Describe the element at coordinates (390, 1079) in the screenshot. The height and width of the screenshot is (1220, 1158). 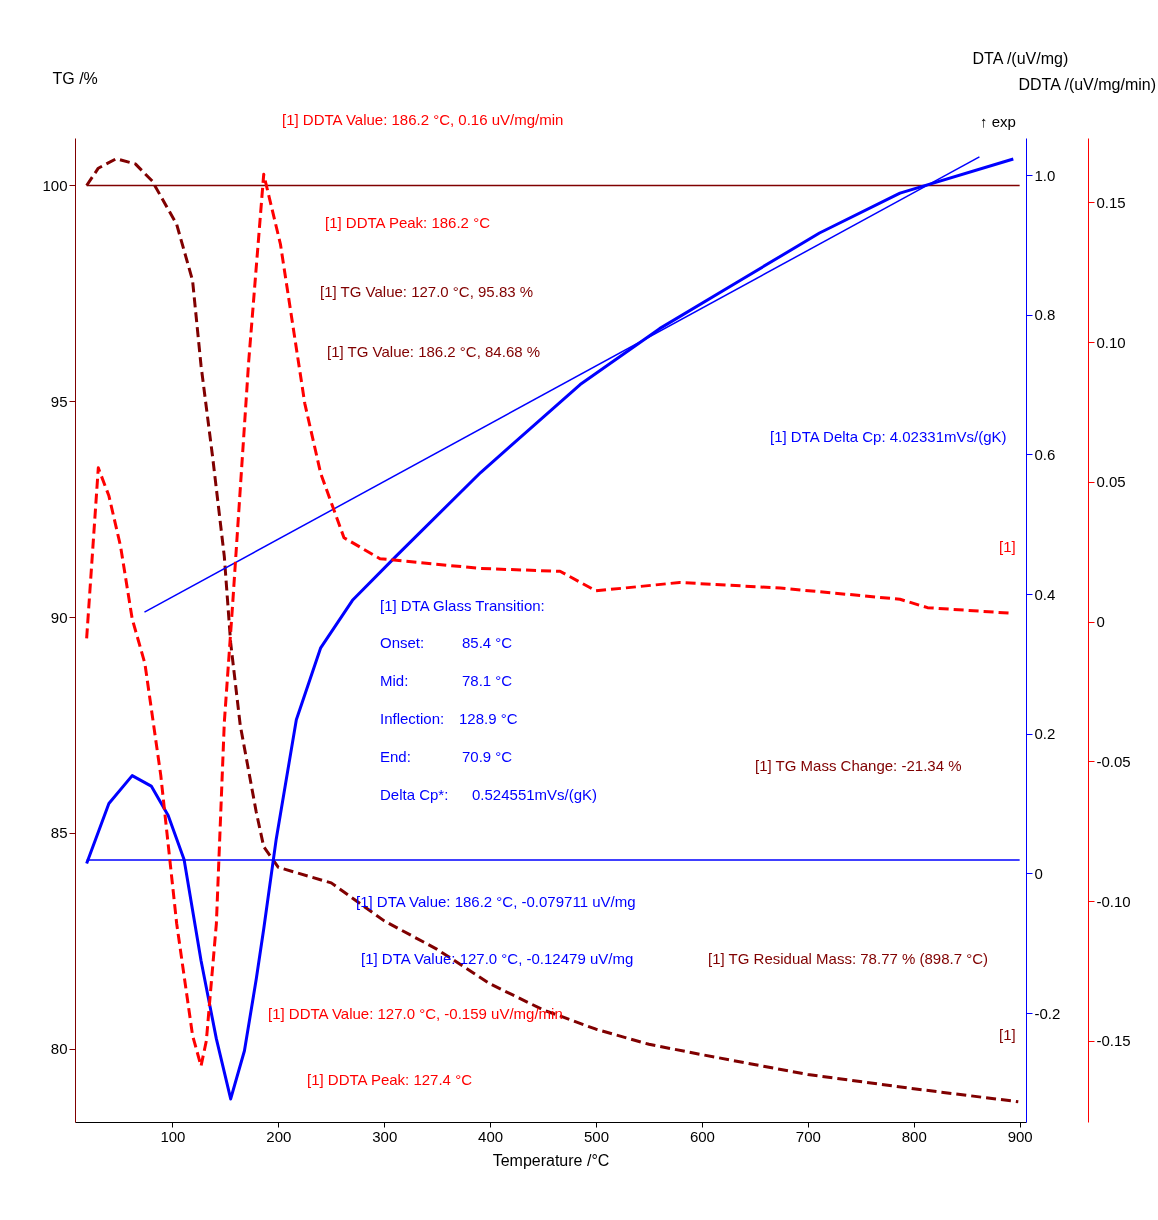
I see `annotation: [1] DDTA Peak: 127.4 °C` at that location.